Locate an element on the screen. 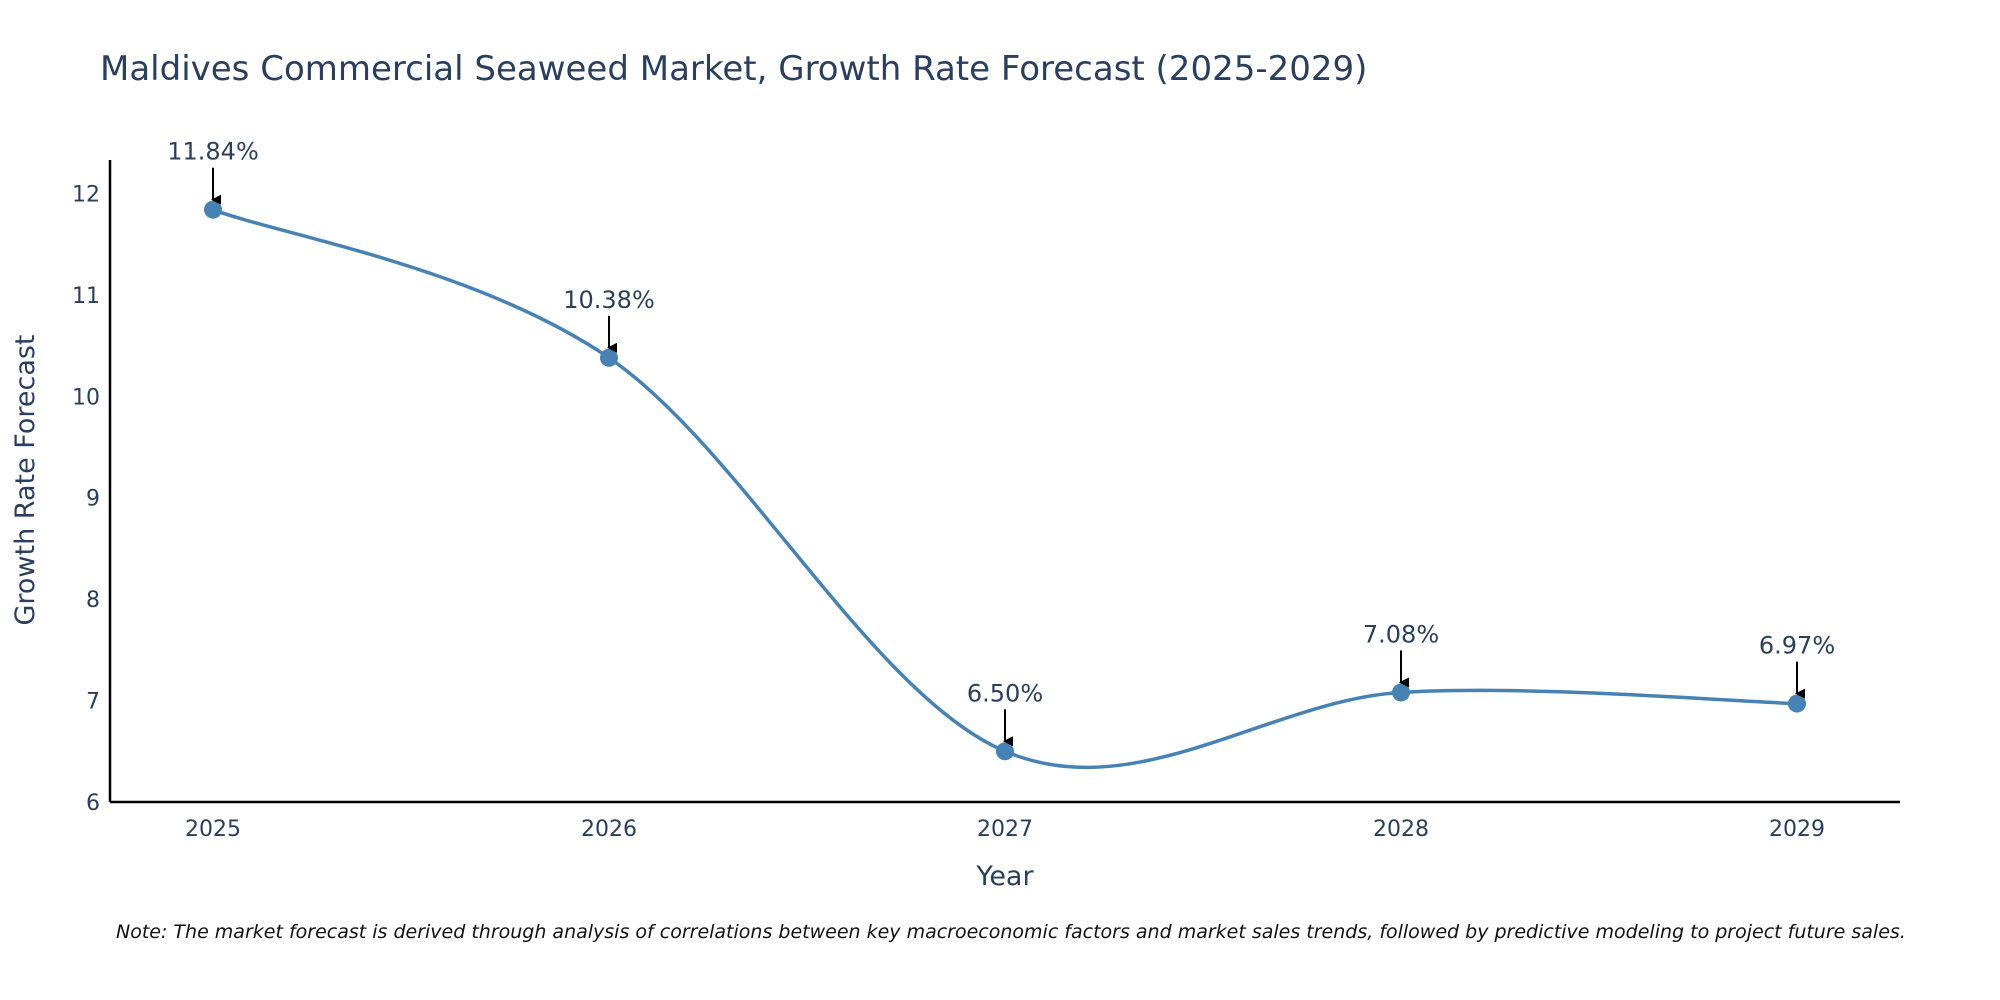 The image size is (2000, 1000). x-tick-label: 2025 is located at coordinates (213, 829).